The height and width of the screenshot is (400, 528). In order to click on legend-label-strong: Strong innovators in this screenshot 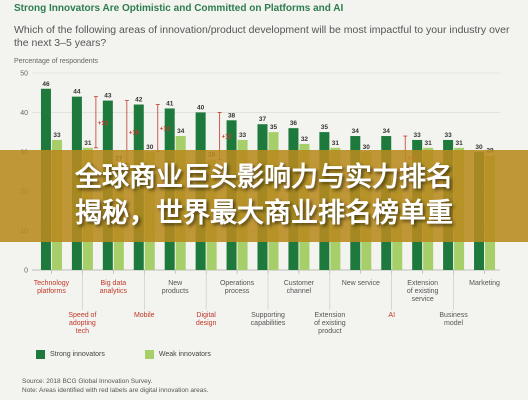, I will do `click(77, 354)`.